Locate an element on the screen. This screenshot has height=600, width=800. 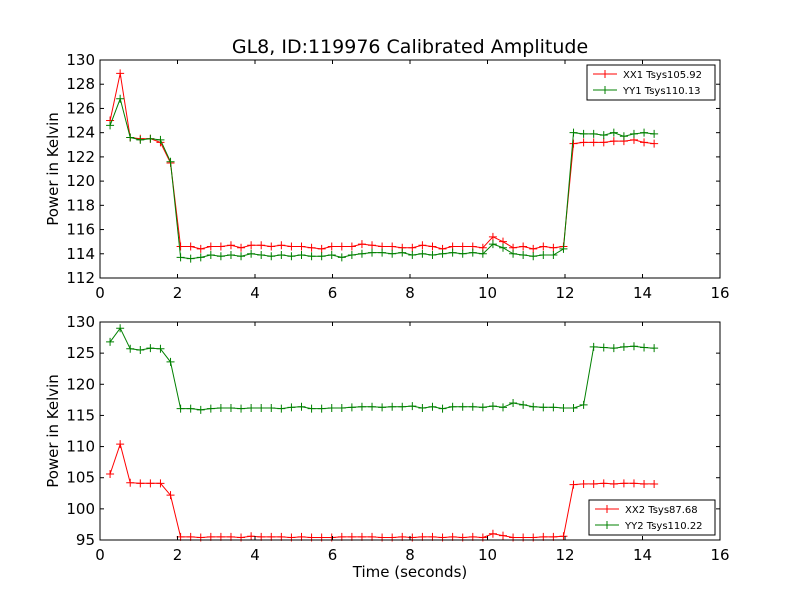
legend-marker-xx1 is located at coordinates (605, 74).